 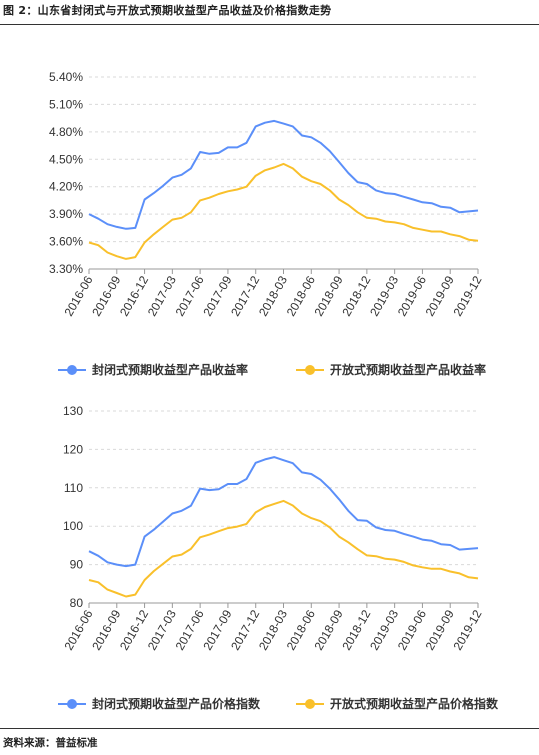 I want to click on y-tick-label: 90, so click(x=77, y=565).